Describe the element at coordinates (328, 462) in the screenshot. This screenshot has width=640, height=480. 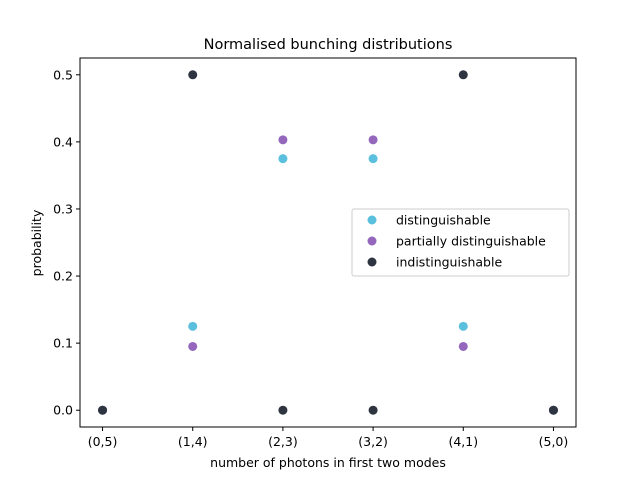
I see `x-axis-label: number of photons in first two modes` at that location.